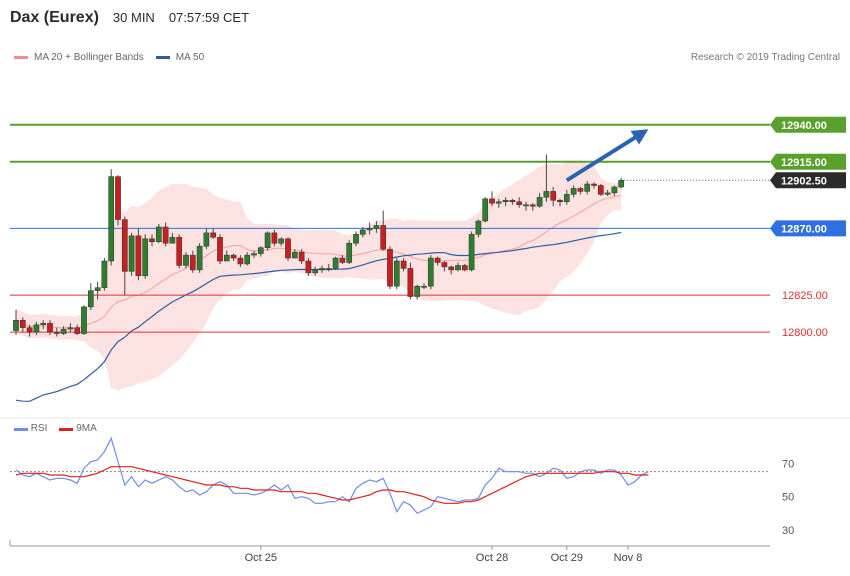 This screenshot has height=576, width=850. Describe the element at coordinates (133, 17) in the screenshot. I see `timeframe-label: 30 MIN` at that location.